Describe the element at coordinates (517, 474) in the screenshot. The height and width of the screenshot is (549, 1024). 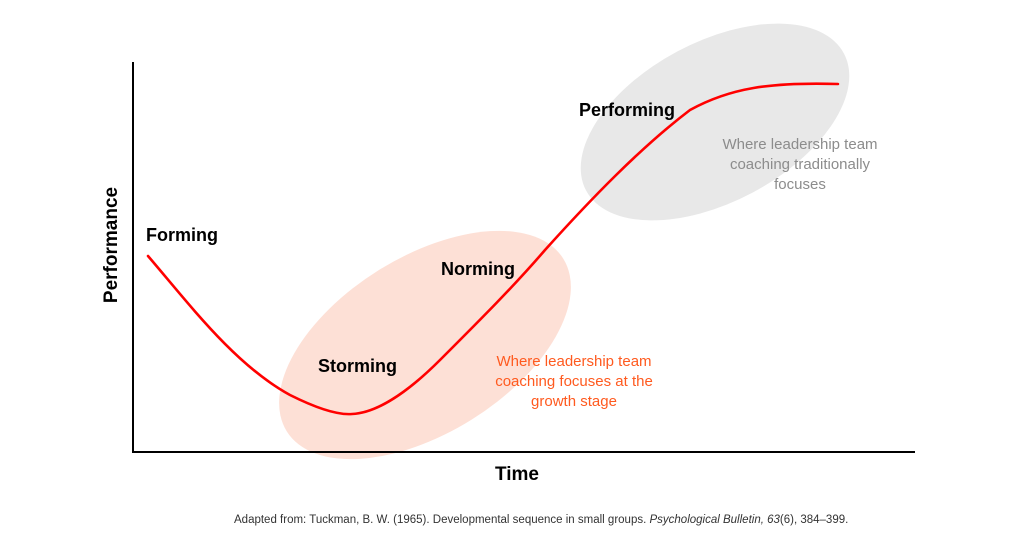
I see `x-axis-label: Time` at that location.